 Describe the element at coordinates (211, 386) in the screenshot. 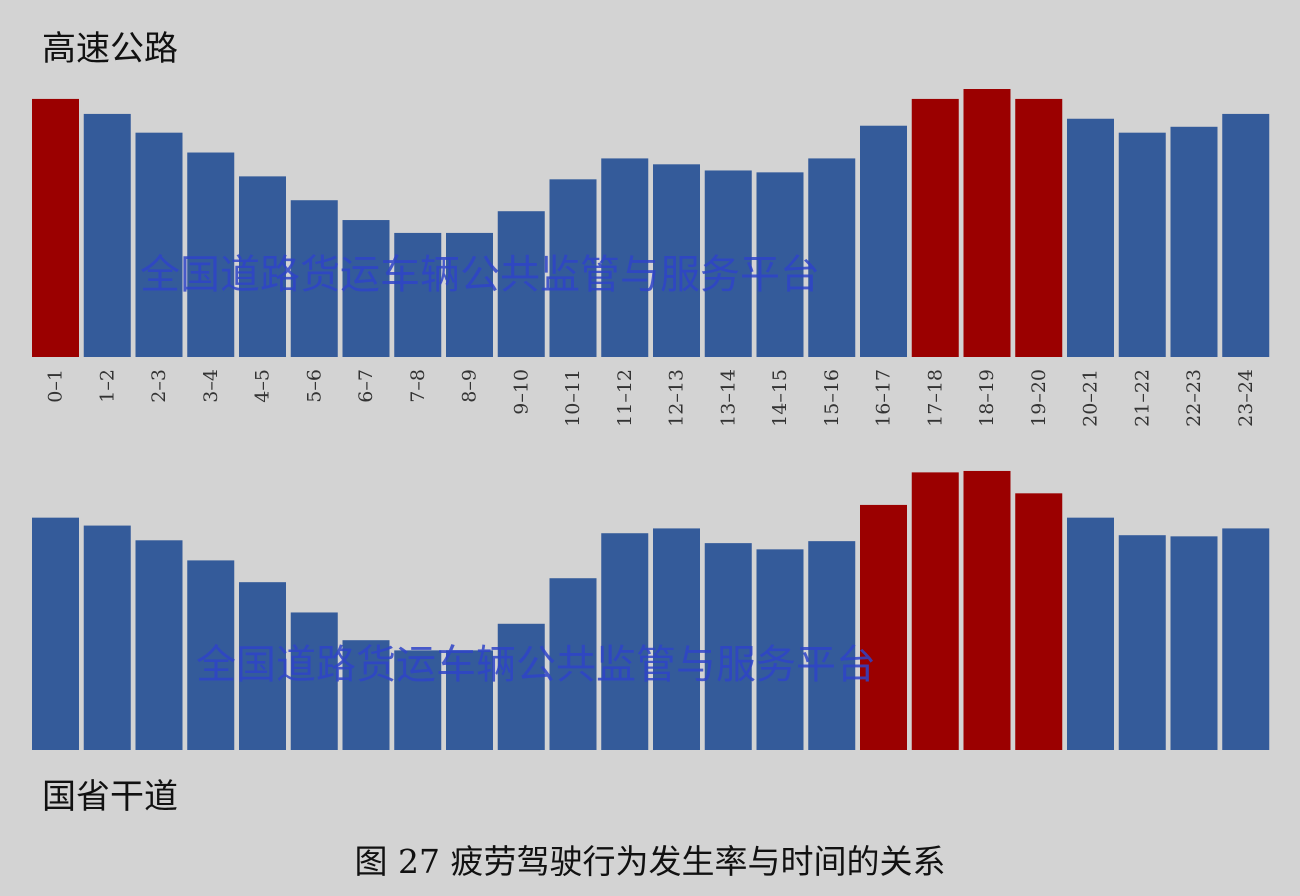

I see `tick-label-3: 3–4` at that location.